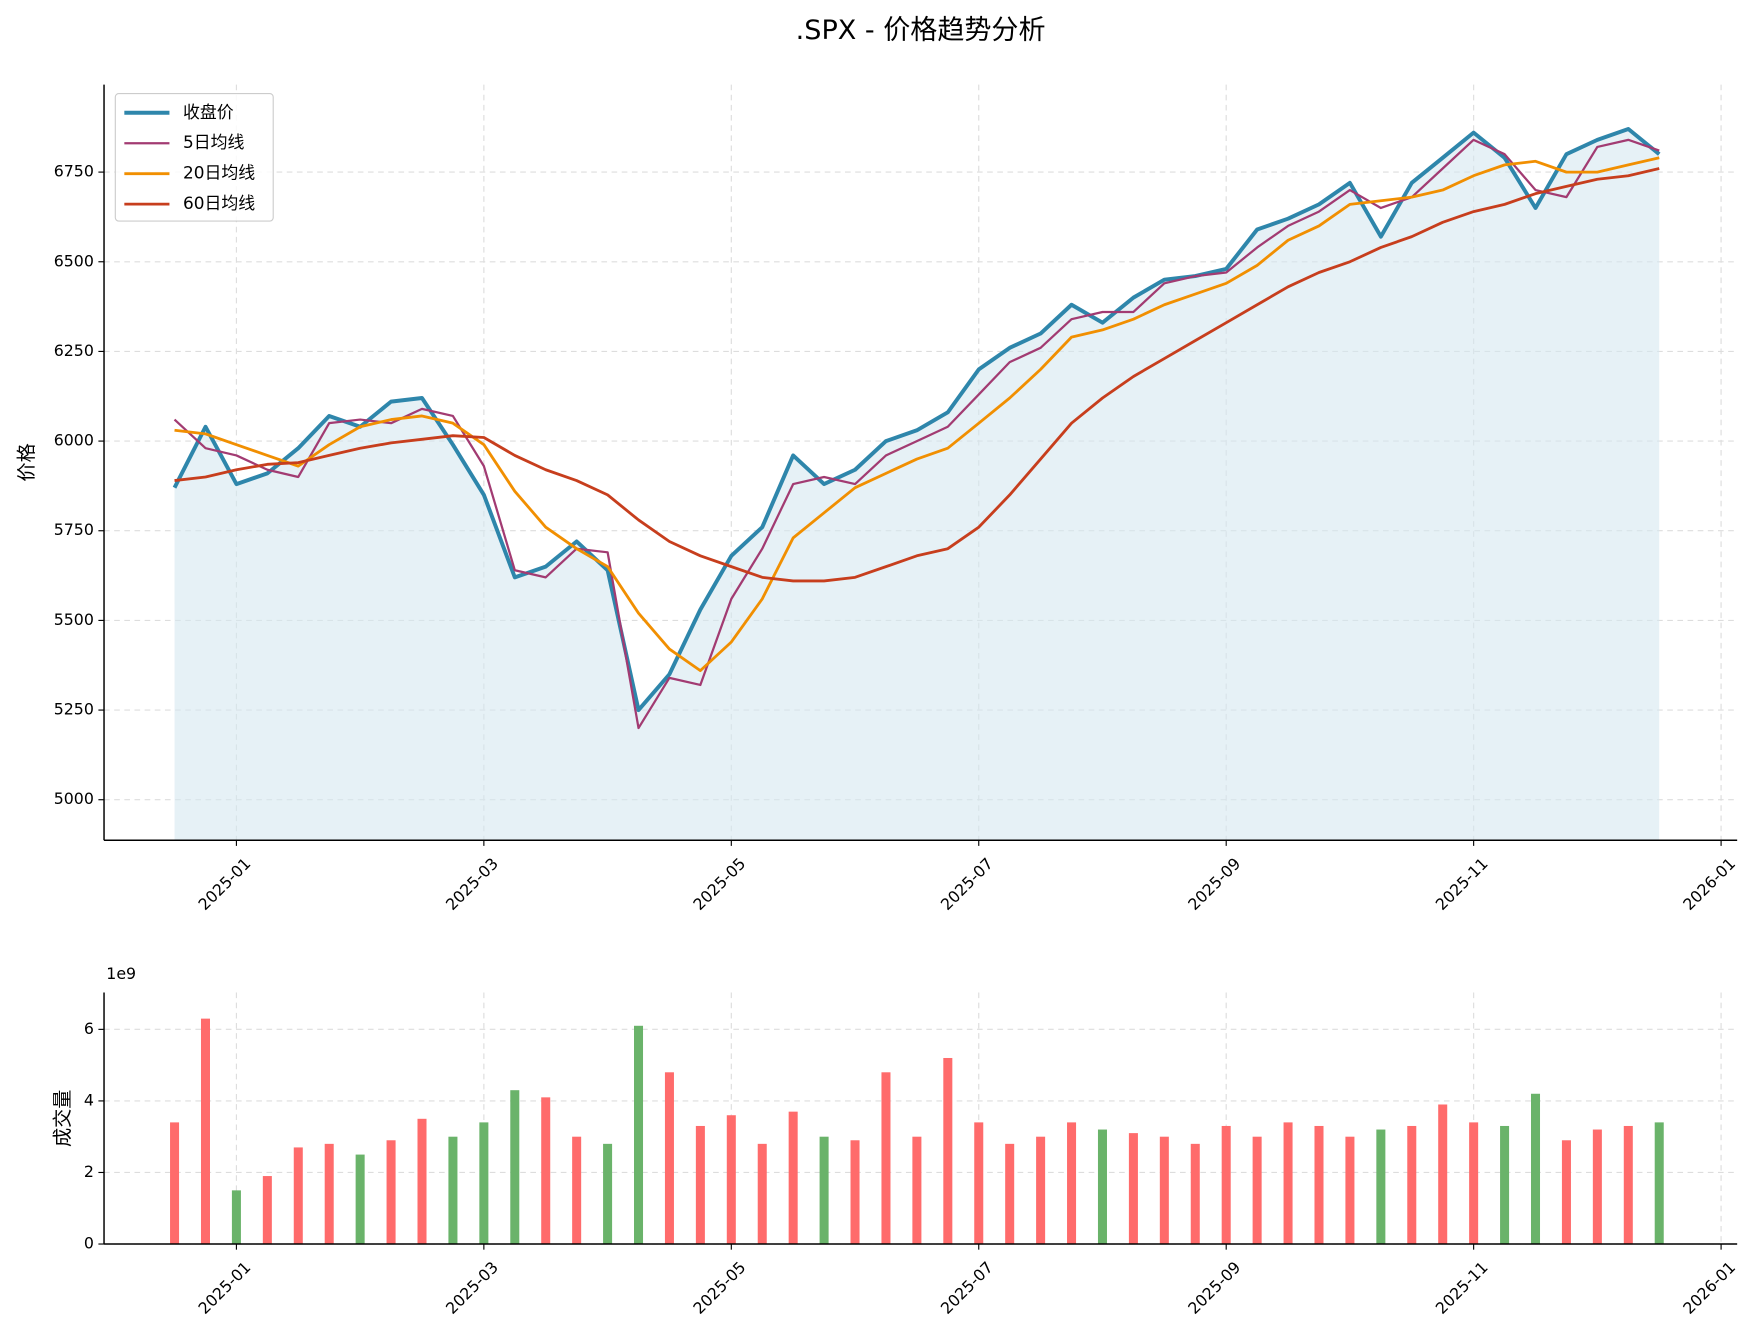 The image size is (1760, 1336). What do you see at coordinates (89, 1028) in the screenshot?
I see `y-tick-label: 6` at bounding box center [89, 1028].